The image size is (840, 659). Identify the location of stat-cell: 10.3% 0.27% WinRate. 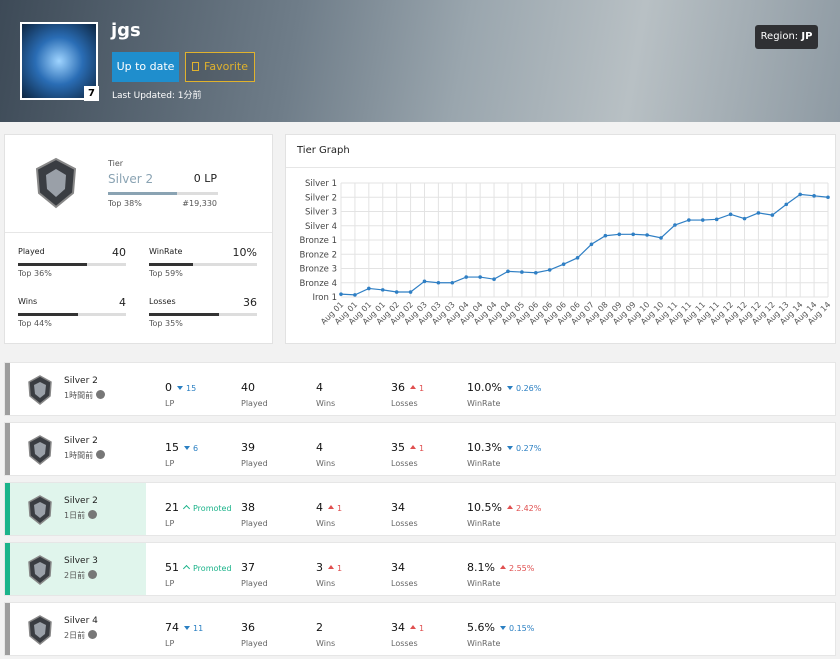
(504, 452).